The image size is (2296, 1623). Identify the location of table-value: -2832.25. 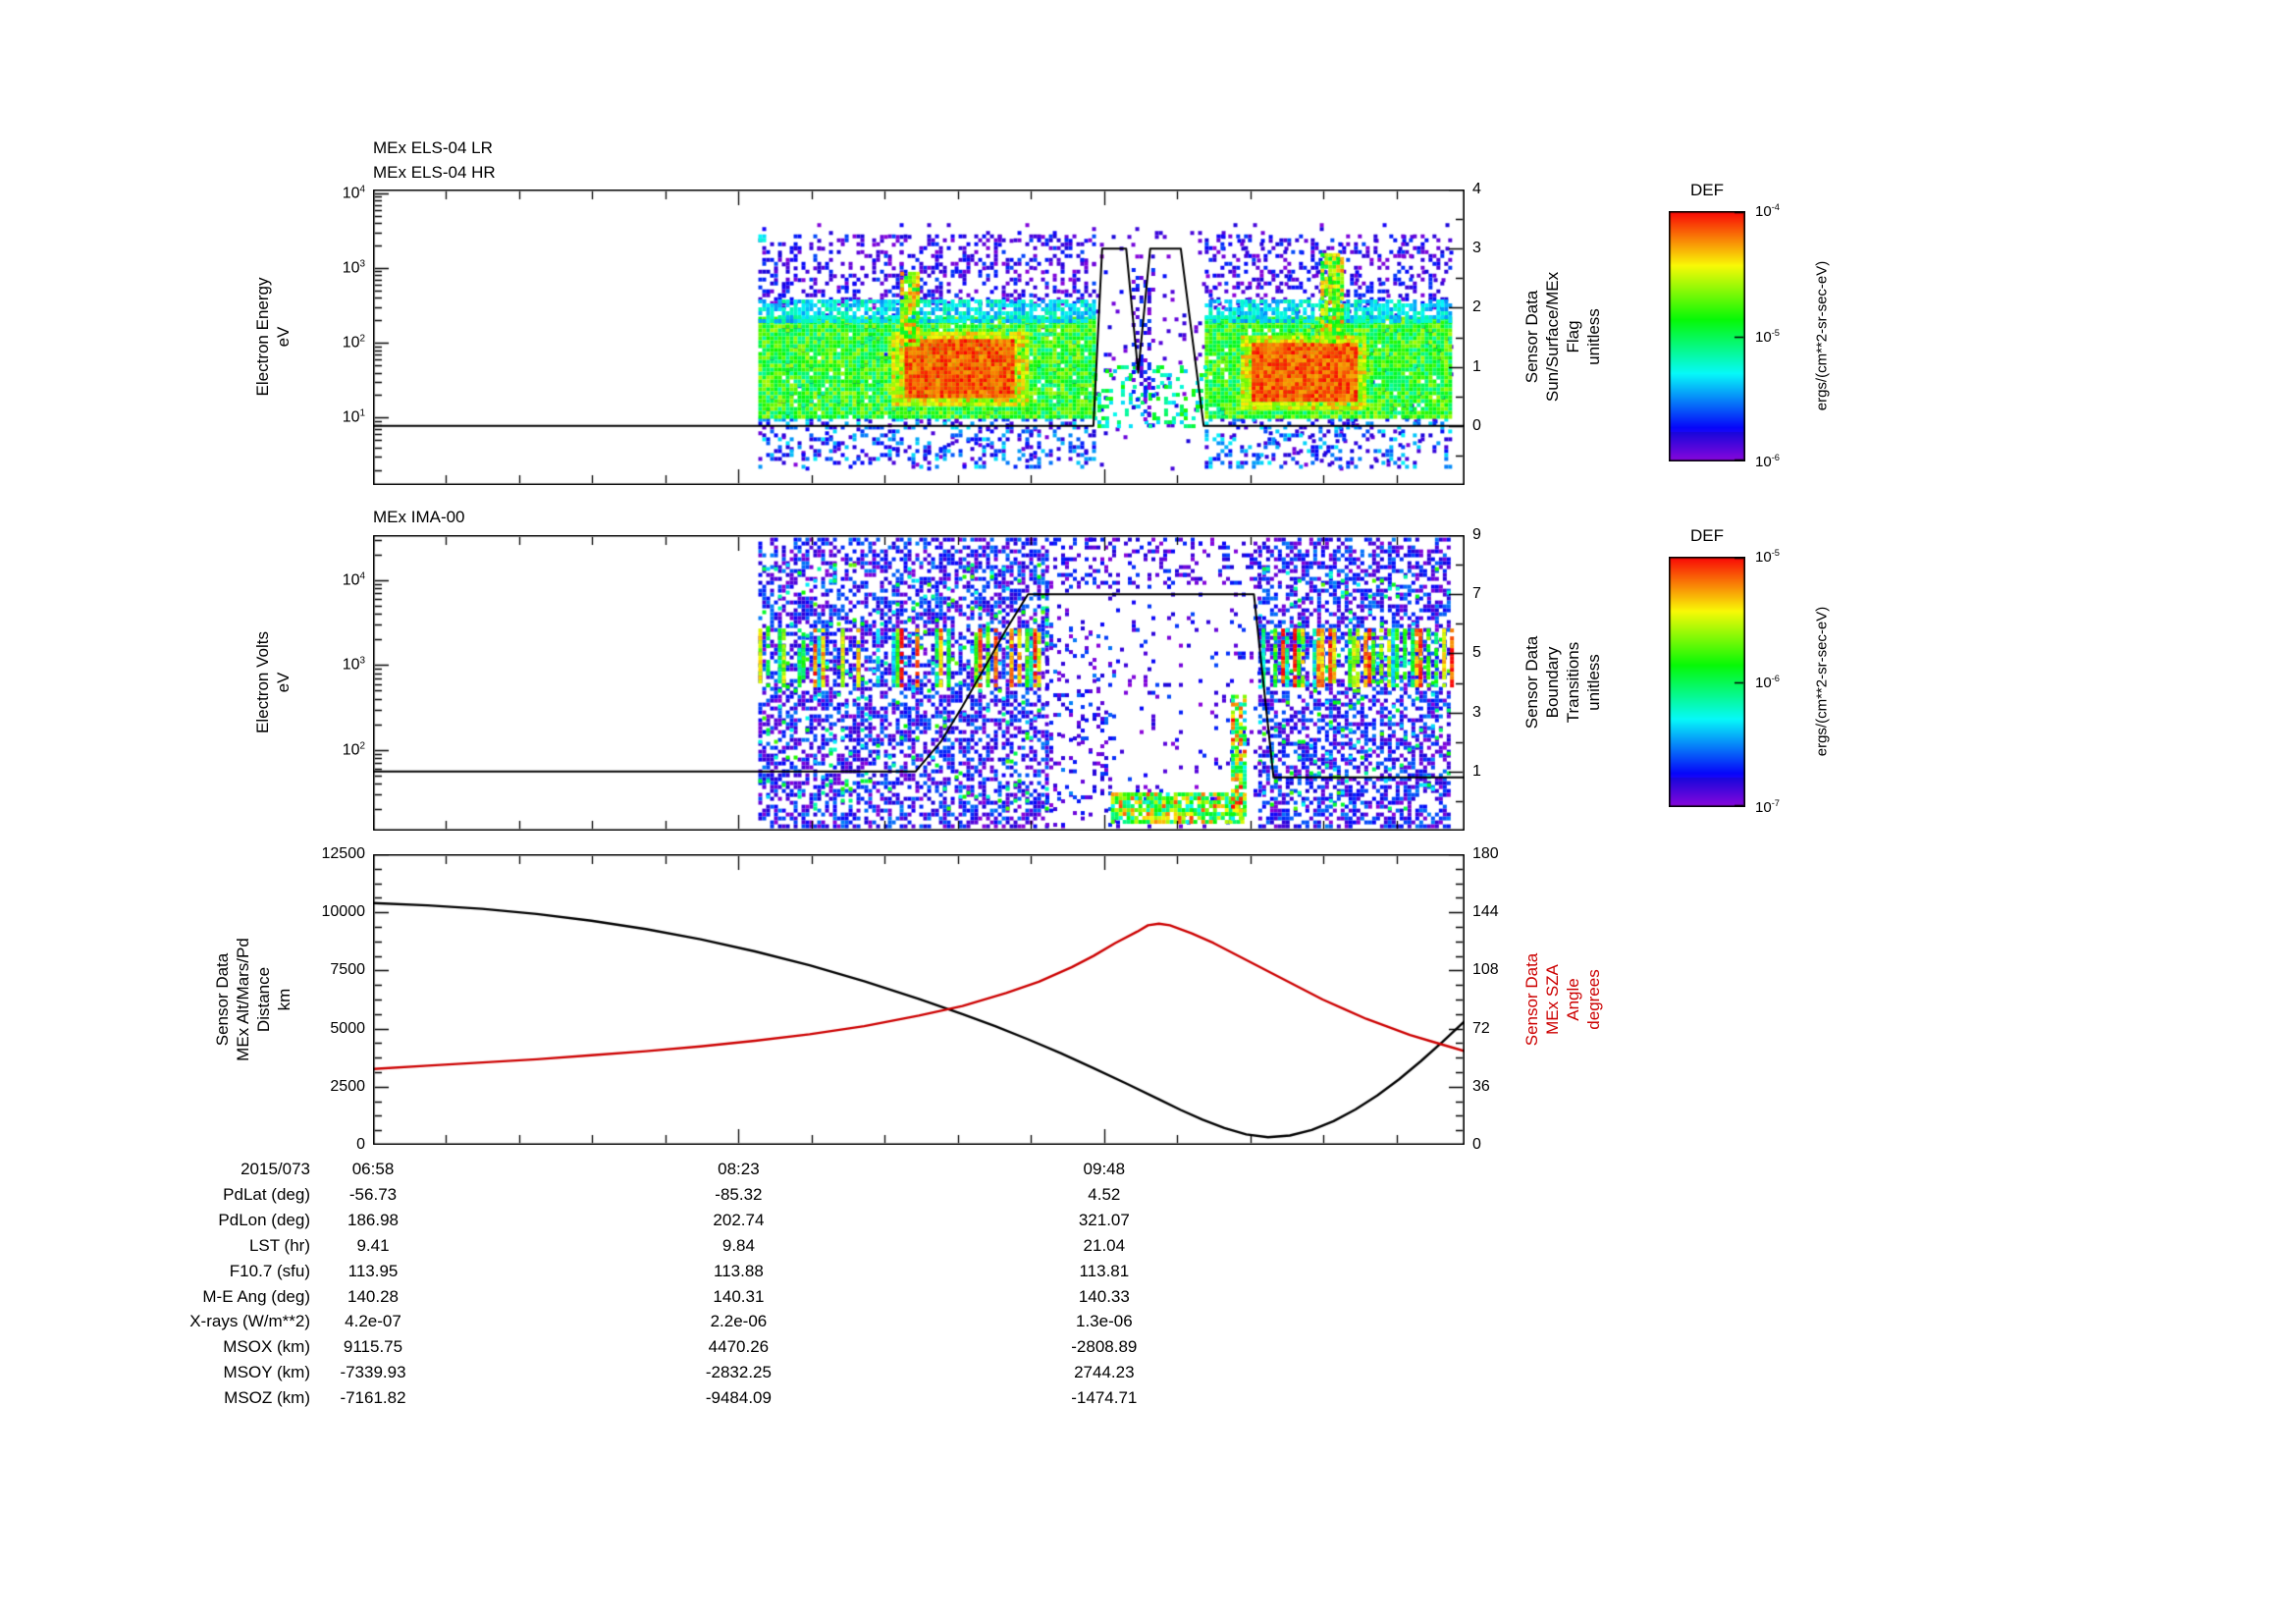
(738, 1372).